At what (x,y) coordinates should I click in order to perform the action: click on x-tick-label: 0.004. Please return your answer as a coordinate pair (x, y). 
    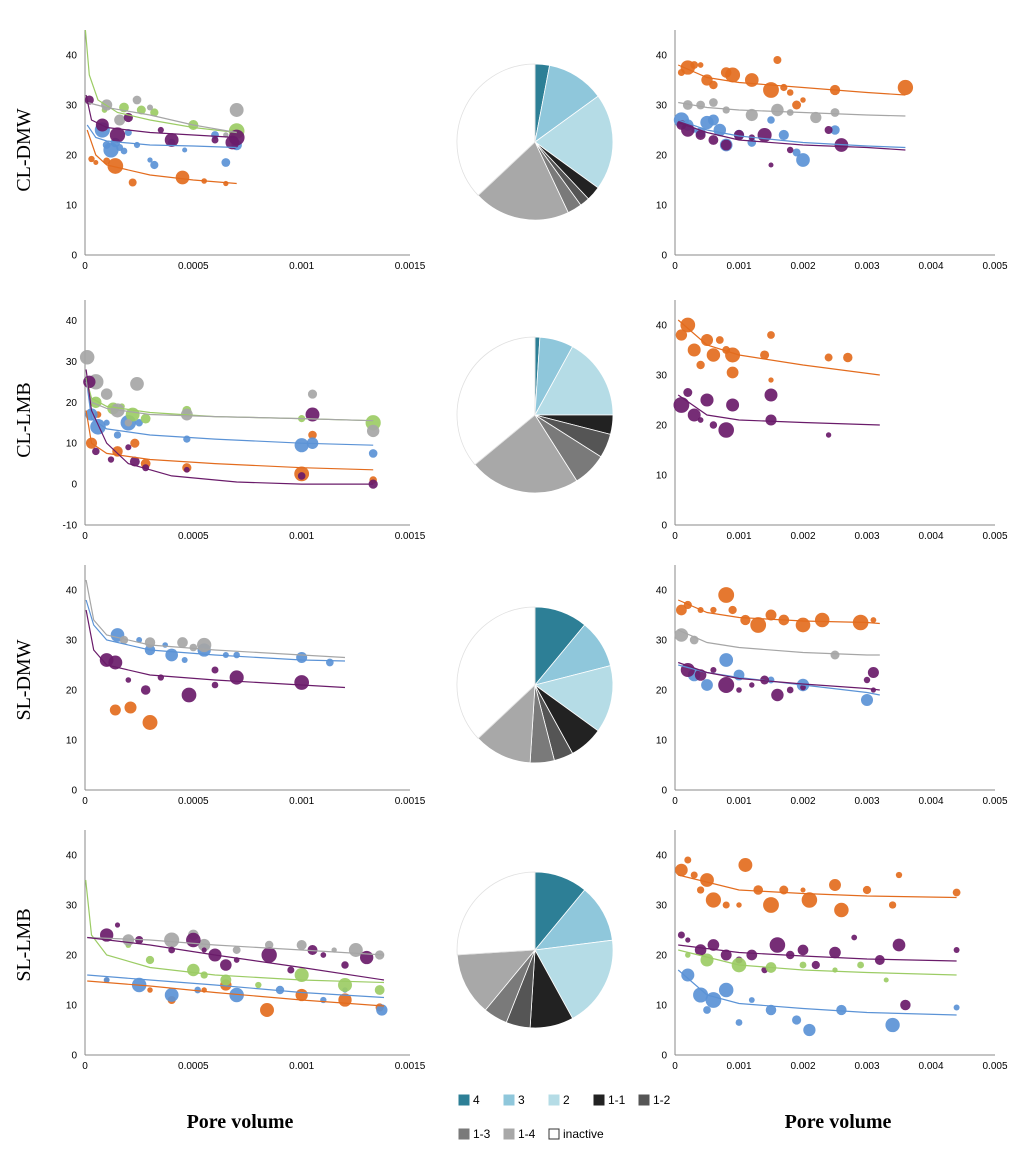
    Looking at the image, I should click on (930, 1066).